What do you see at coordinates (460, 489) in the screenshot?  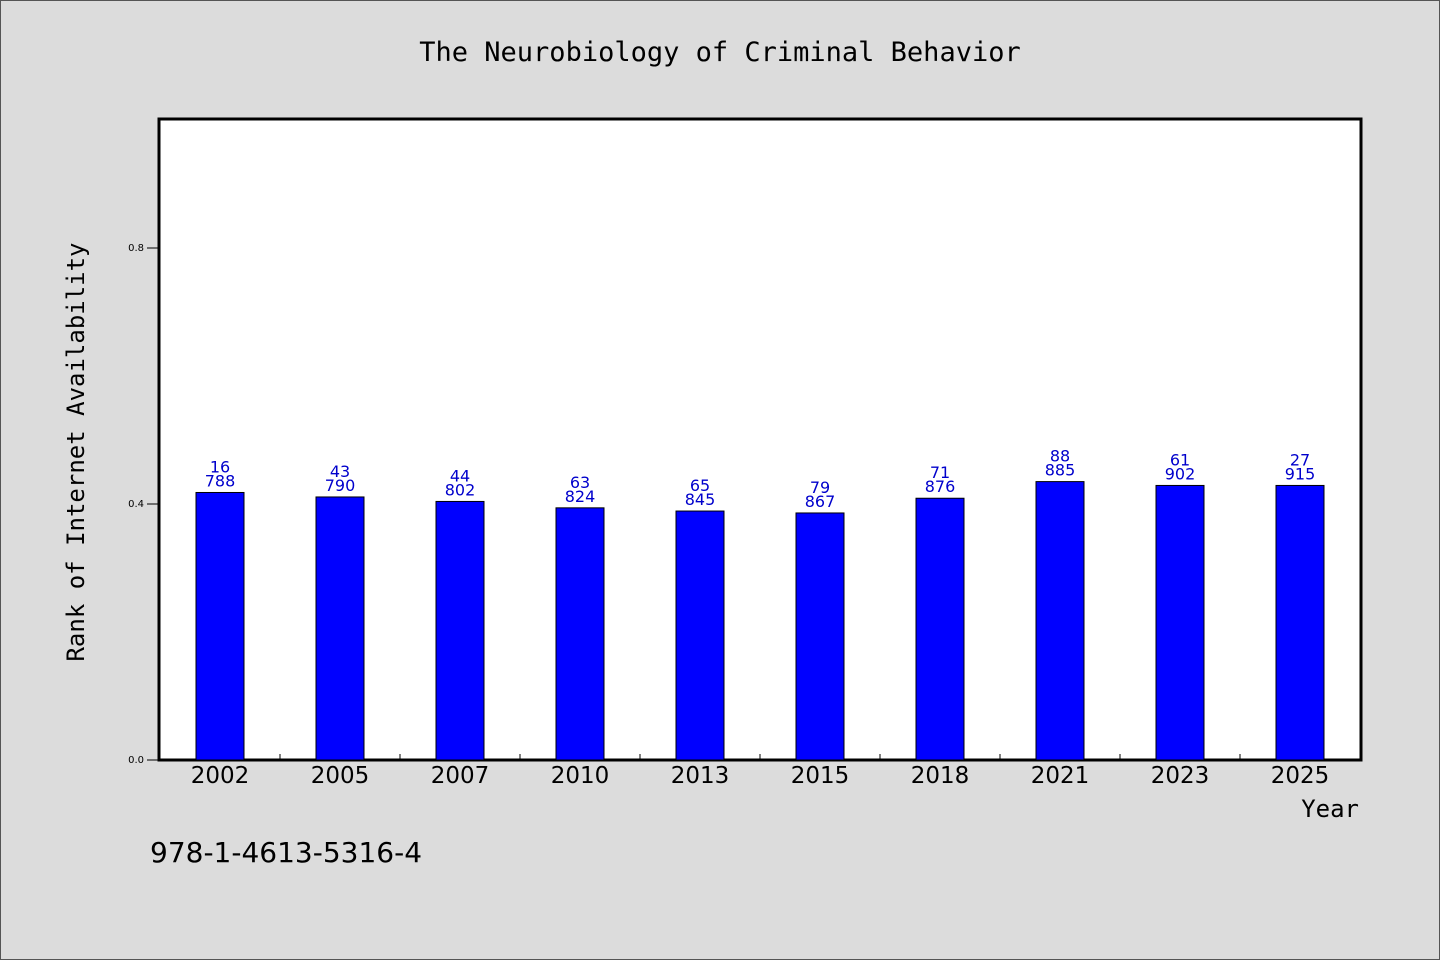 I see `data-label-bottom: 802` at bounding box center [460, 489].